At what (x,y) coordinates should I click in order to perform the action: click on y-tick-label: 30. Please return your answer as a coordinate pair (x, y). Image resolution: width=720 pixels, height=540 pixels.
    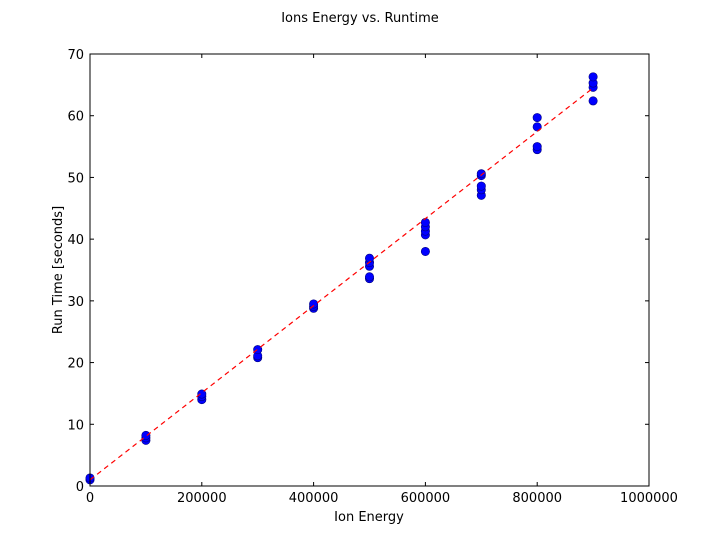
    Looking at the image, I should click on (75, 302).